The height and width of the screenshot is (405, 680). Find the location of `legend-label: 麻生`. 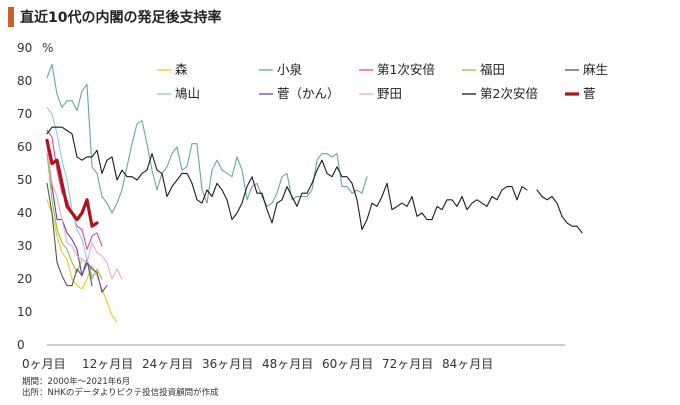

legend-label: 麻生 is located at coordinates (595, 69).